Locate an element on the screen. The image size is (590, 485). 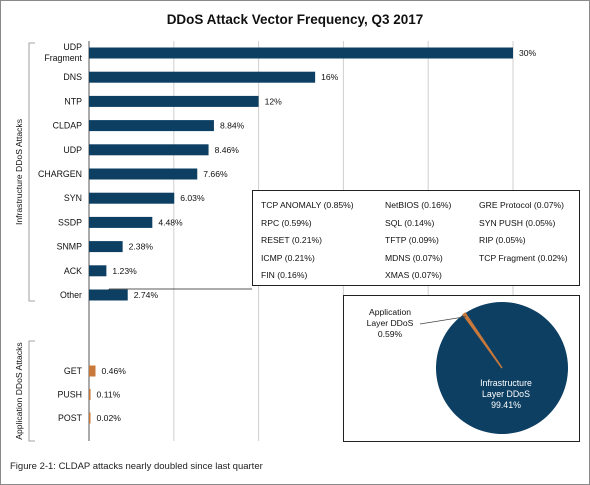
group-label: Application DDoS Attacks is located at coordinates (19, 390).